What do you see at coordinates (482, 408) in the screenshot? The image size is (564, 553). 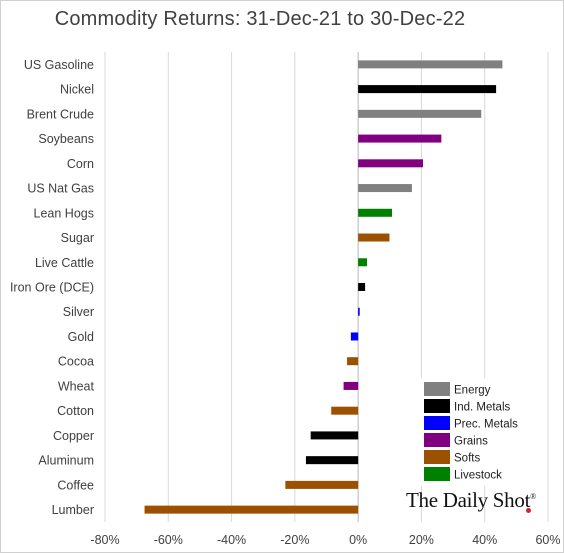 I see `legend-label: Ind. Metals` at bounding box center [482, 408].